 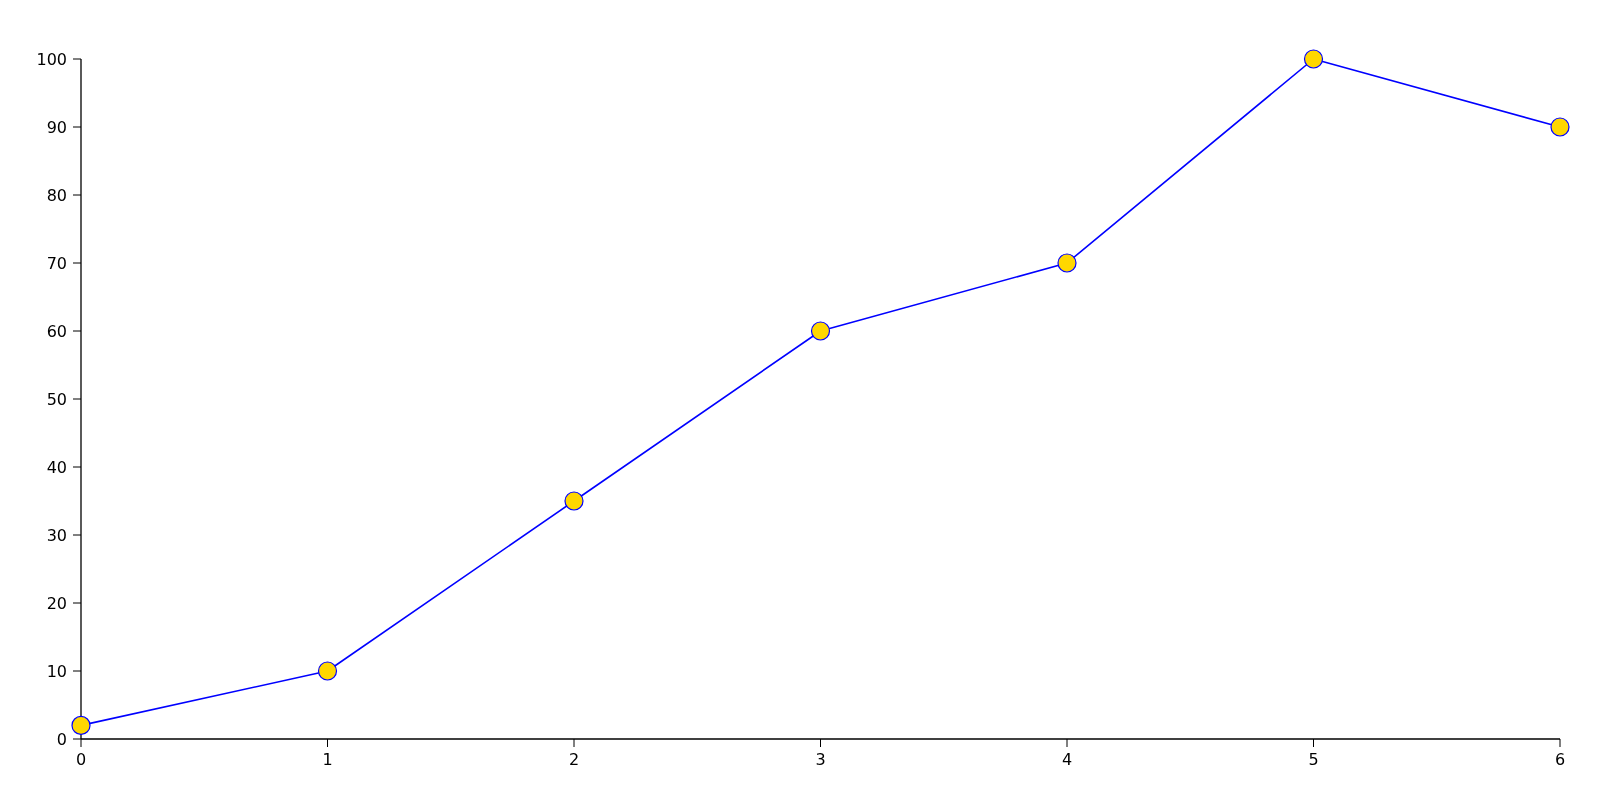 I want to click on y-tick-label: 10, so click(x=56, y=671).